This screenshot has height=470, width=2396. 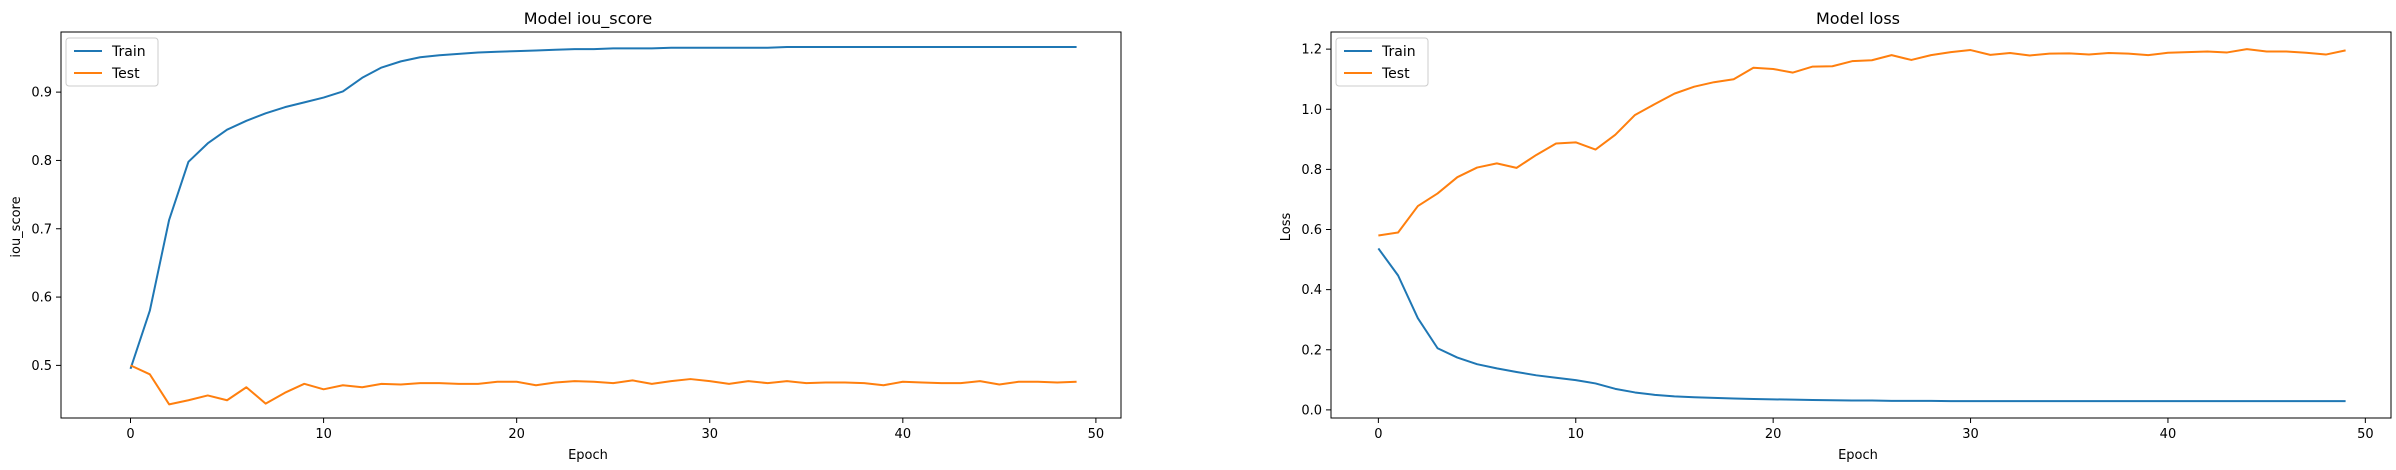 What do you see at coordinates (603, 385) in the screenshot?
I see `series-line-test` at bounding box center [603, 385].